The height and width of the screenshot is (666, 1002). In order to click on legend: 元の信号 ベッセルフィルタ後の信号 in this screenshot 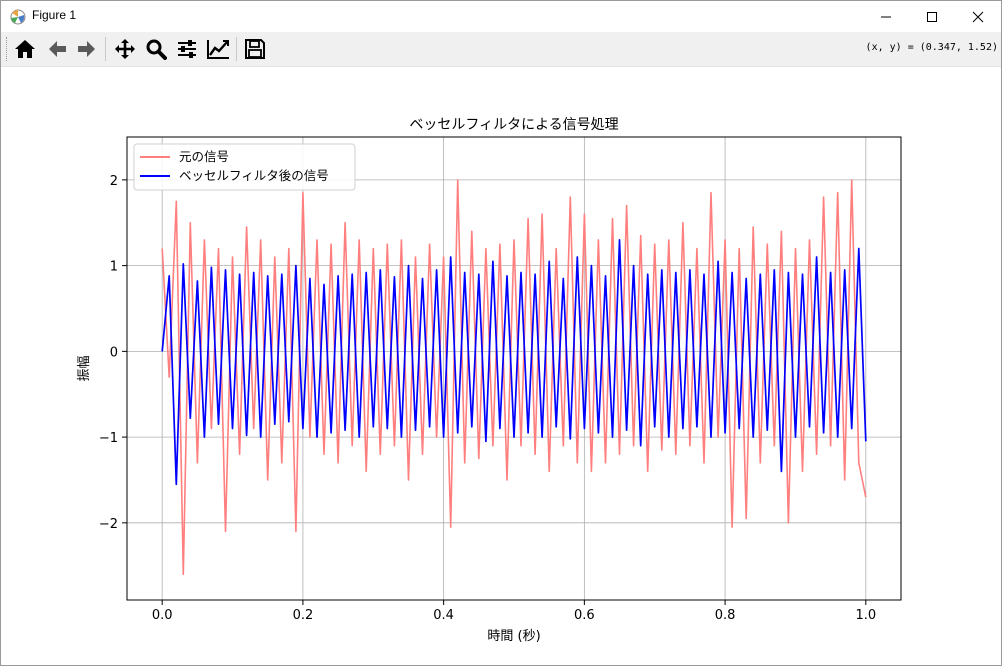, I will do `click(244, 167)`.